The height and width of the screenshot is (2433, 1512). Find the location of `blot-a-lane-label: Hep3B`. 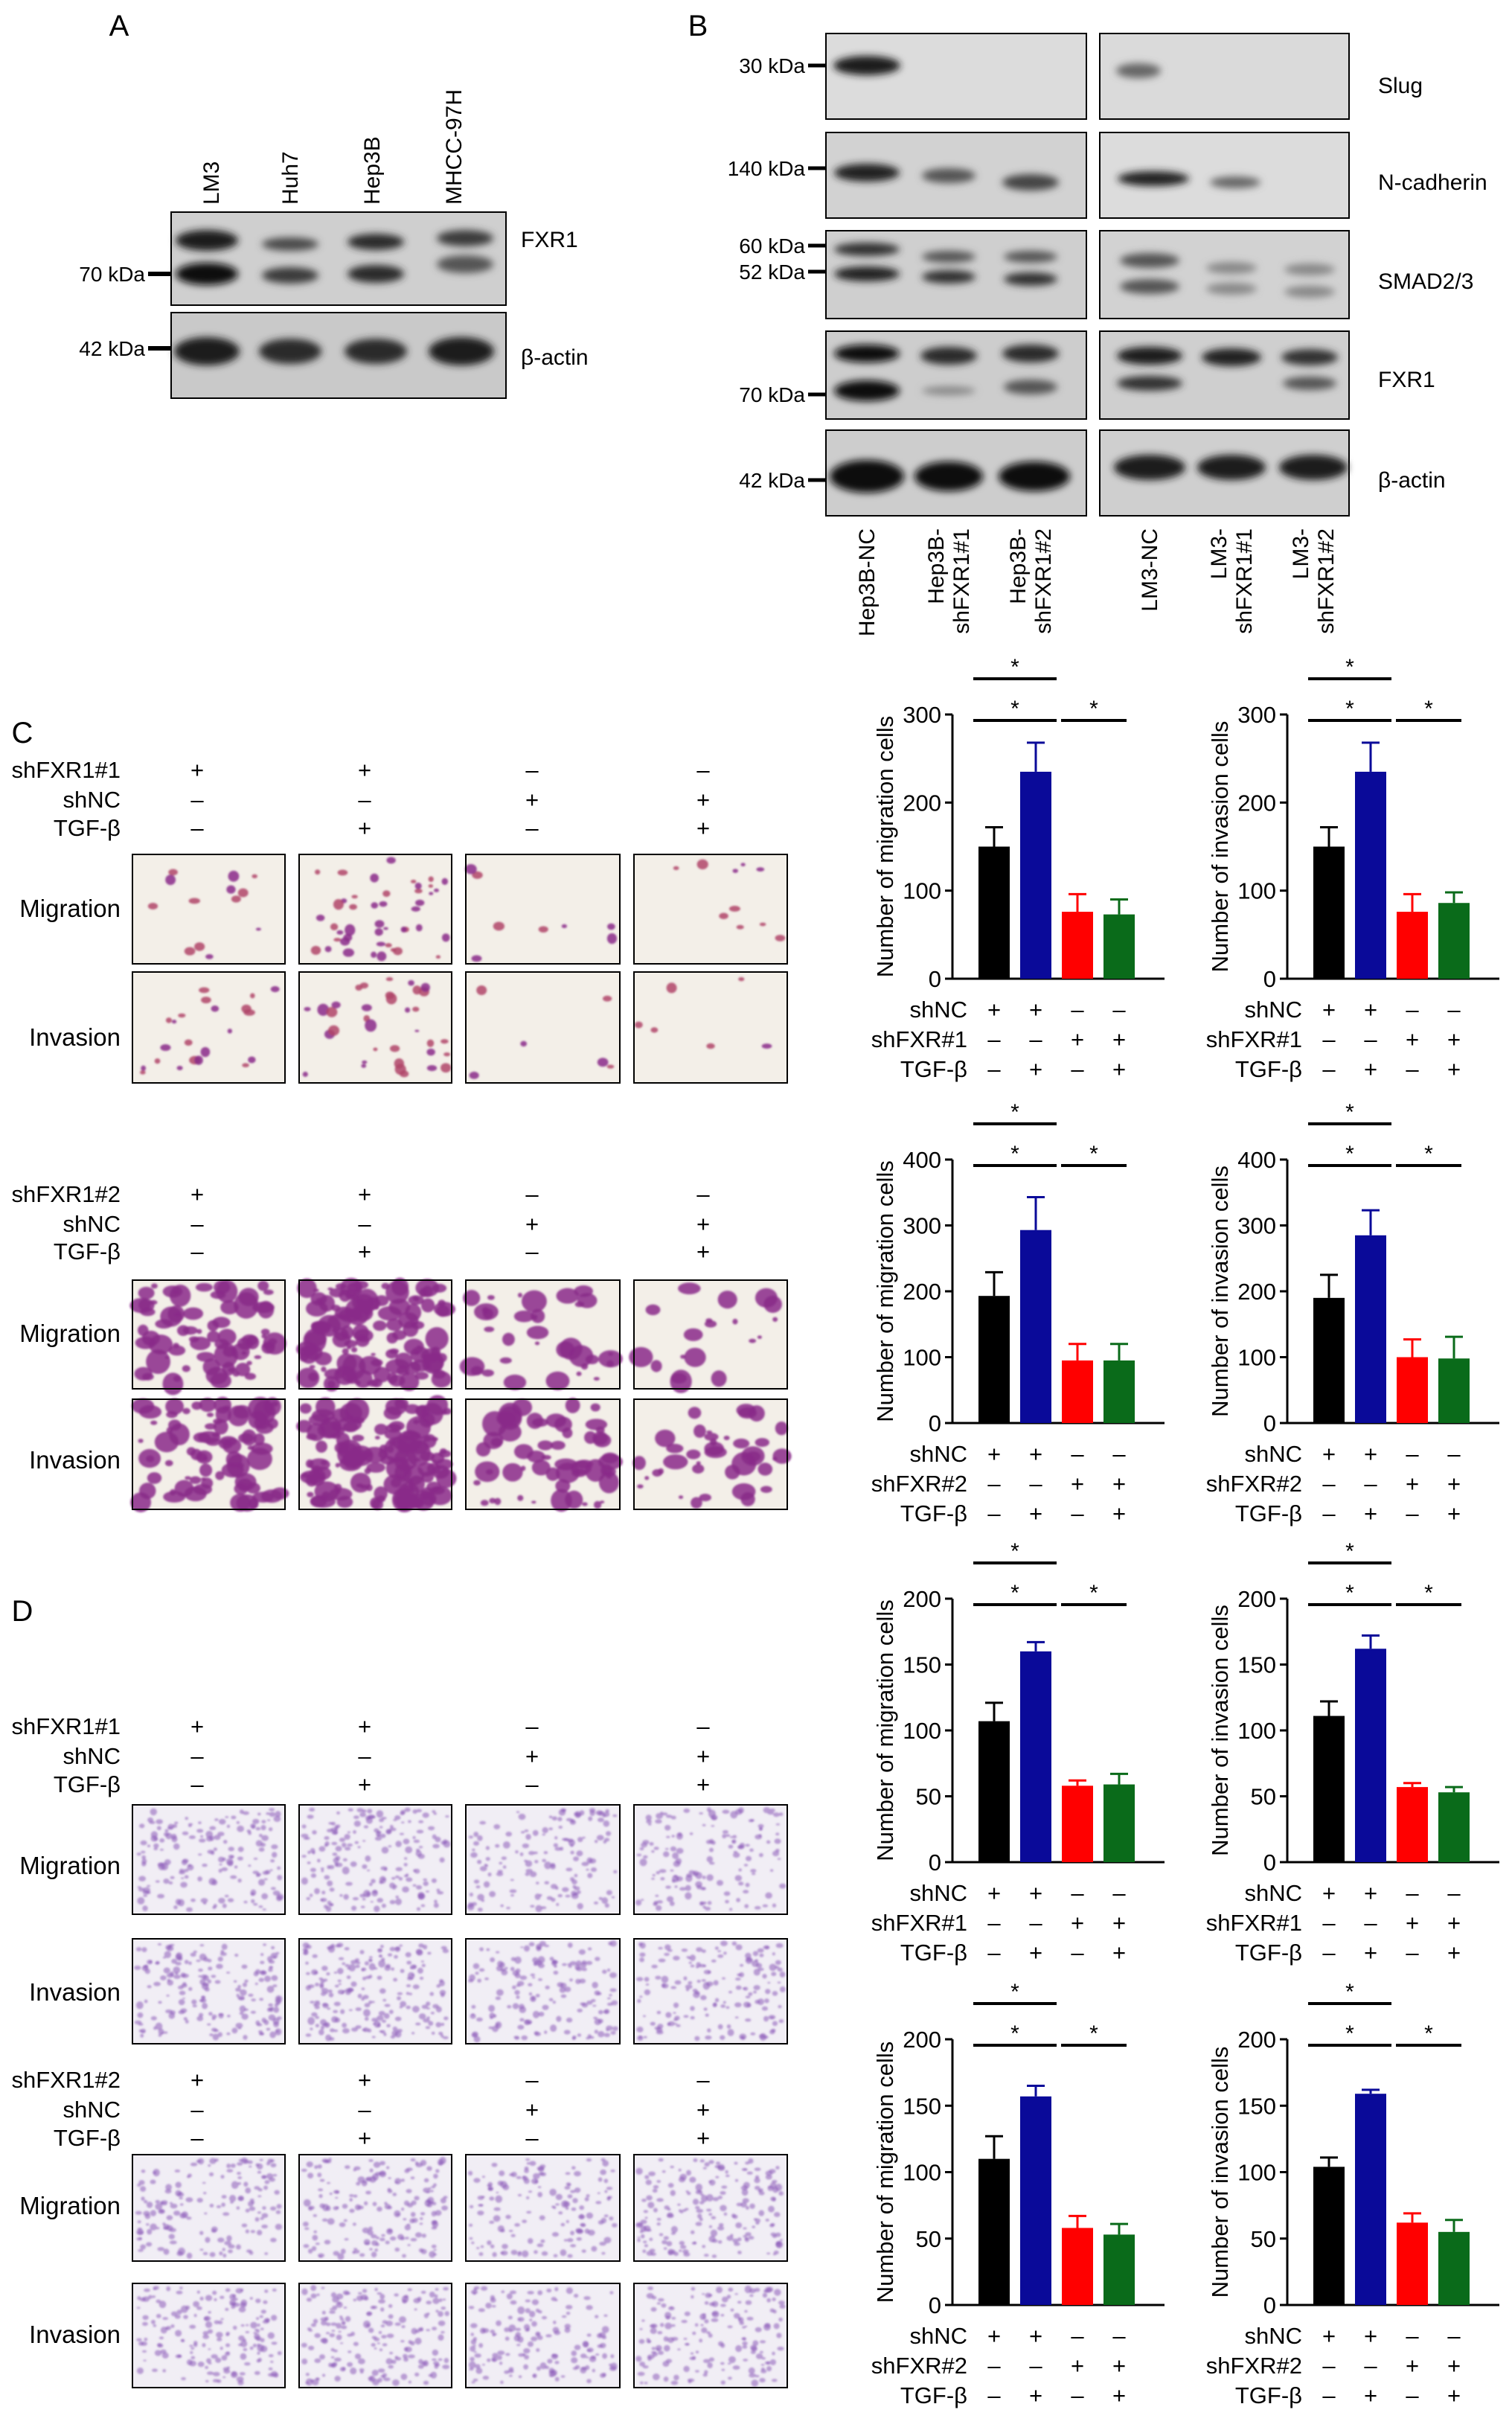

blot-a-lane-label: Hep3B is located at coordinates (372, 170).